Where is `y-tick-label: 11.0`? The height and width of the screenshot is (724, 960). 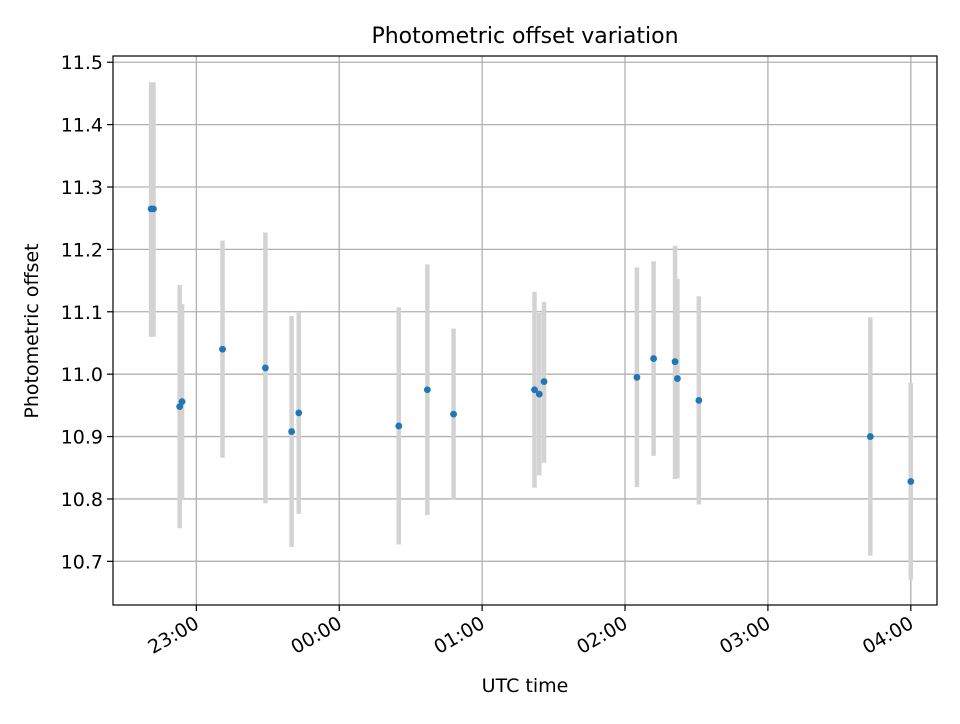
y-tick-label: 11.0 is located at coordinates (82, 375).